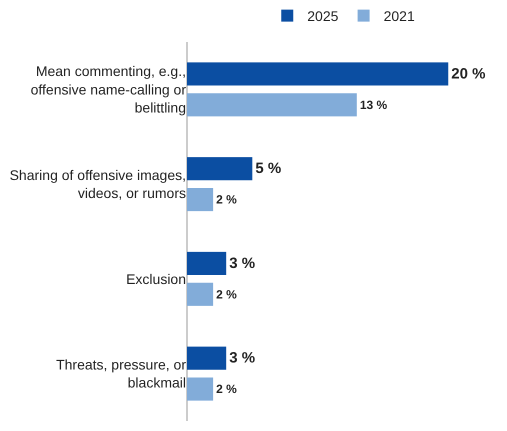 This screenshot has width=507, height=431. I want to click on y-tick-label: Threats, pressure, or blackmail, so click(121, 373).